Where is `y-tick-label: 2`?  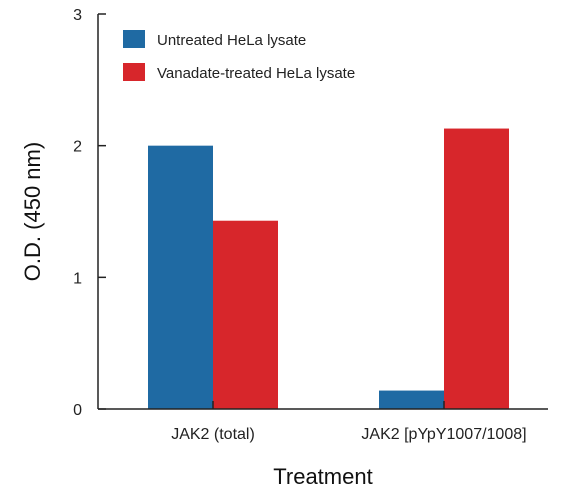 y-tick-label: 2 is located at coordinates (77, 147).